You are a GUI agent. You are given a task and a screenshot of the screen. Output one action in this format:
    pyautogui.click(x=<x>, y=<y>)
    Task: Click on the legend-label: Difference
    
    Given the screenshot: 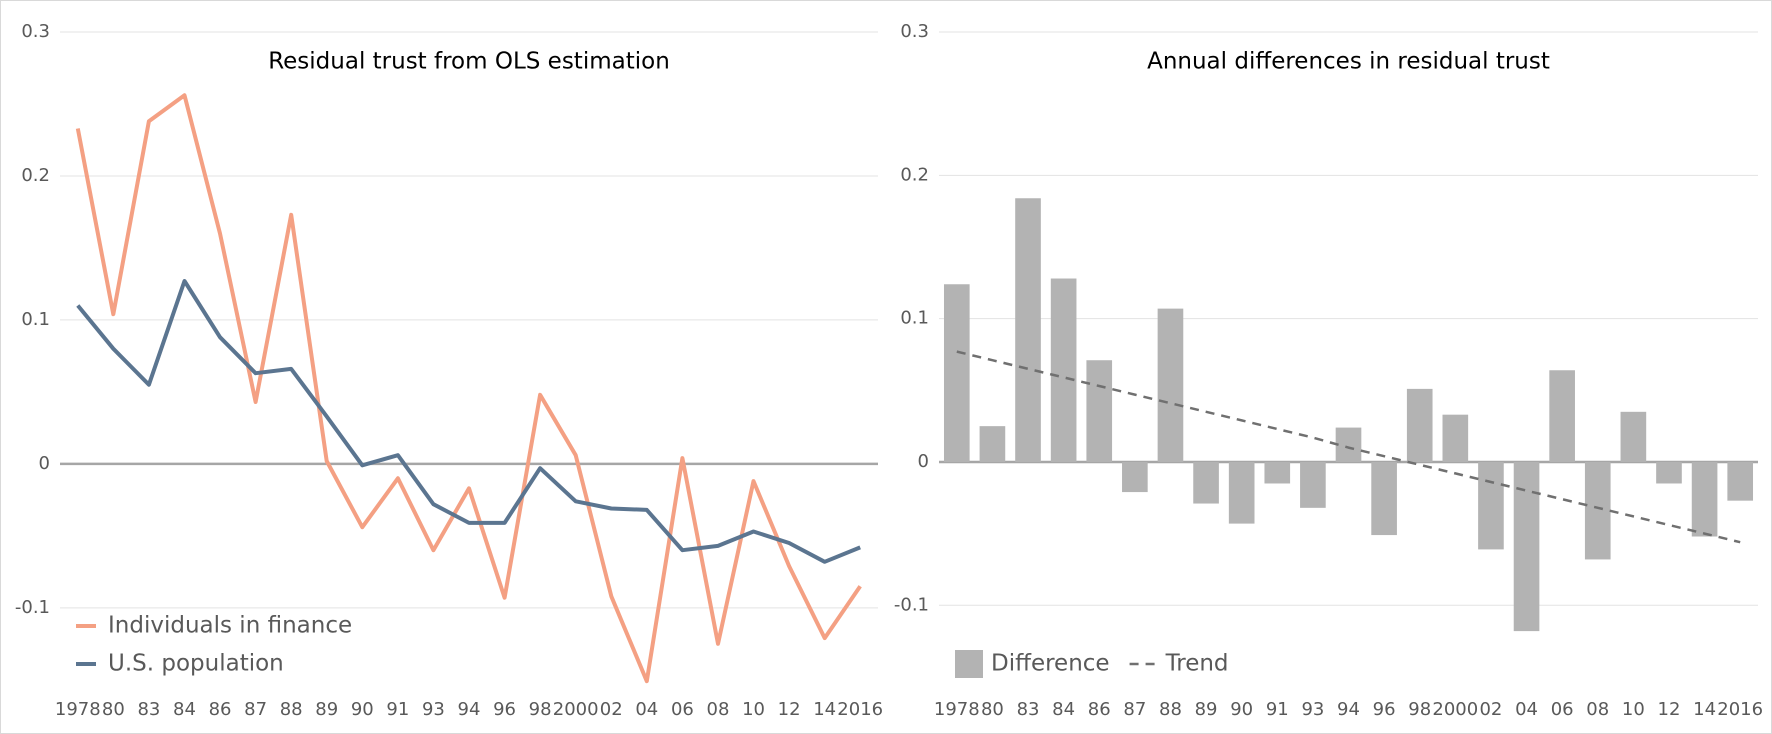 What is the action you would take?
    pyautogui.click(x=1050, y=664)
    